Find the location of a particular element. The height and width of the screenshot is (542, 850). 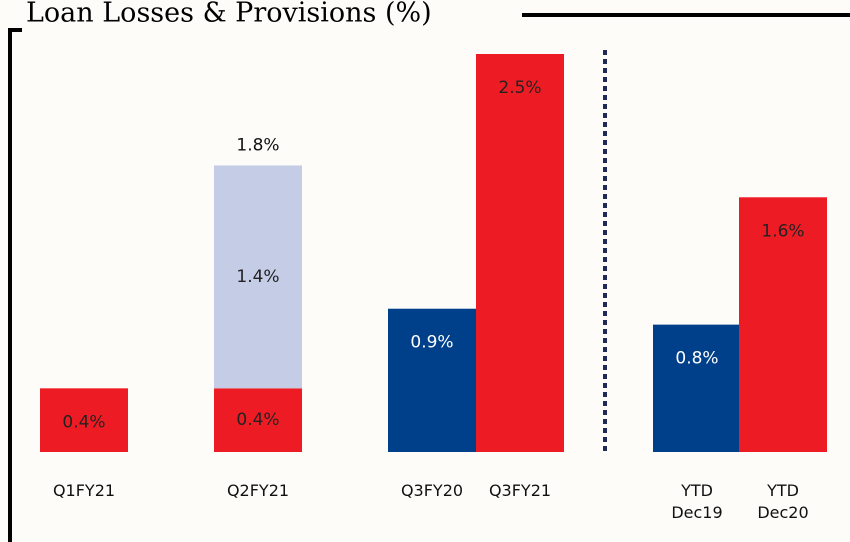

data-label: 1.4% is located at coordinates (257, 277).